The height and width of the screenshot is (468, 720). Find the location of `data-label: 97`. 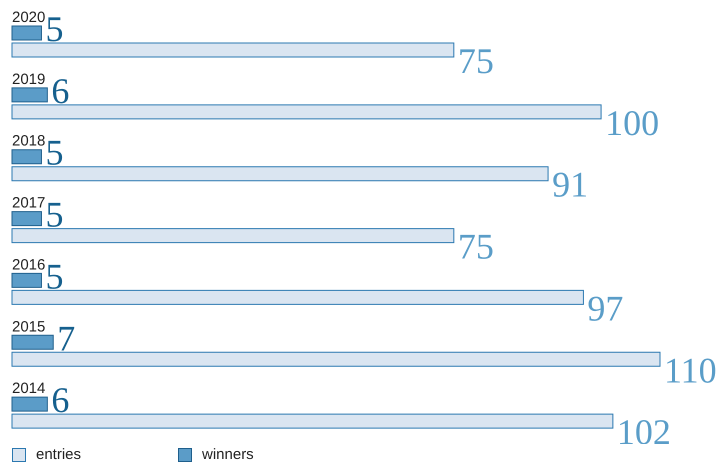

data-label: 97 is located at coordinates (605, 308).